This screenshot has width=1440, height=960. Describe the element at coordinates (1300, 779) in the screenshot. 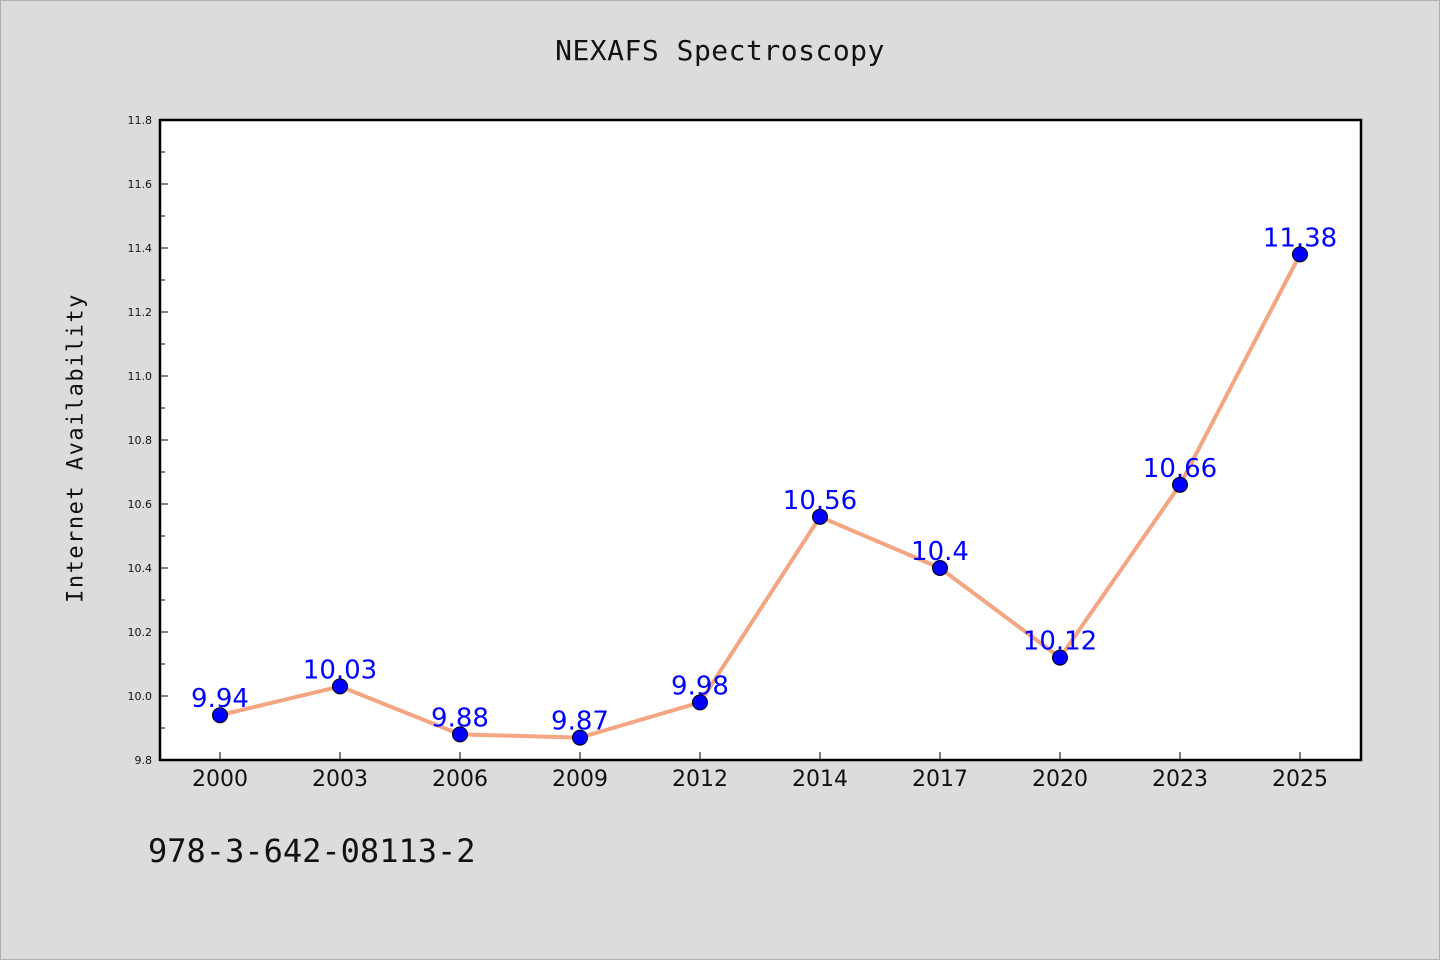

I see `x-tick-label: 2025` at that location.